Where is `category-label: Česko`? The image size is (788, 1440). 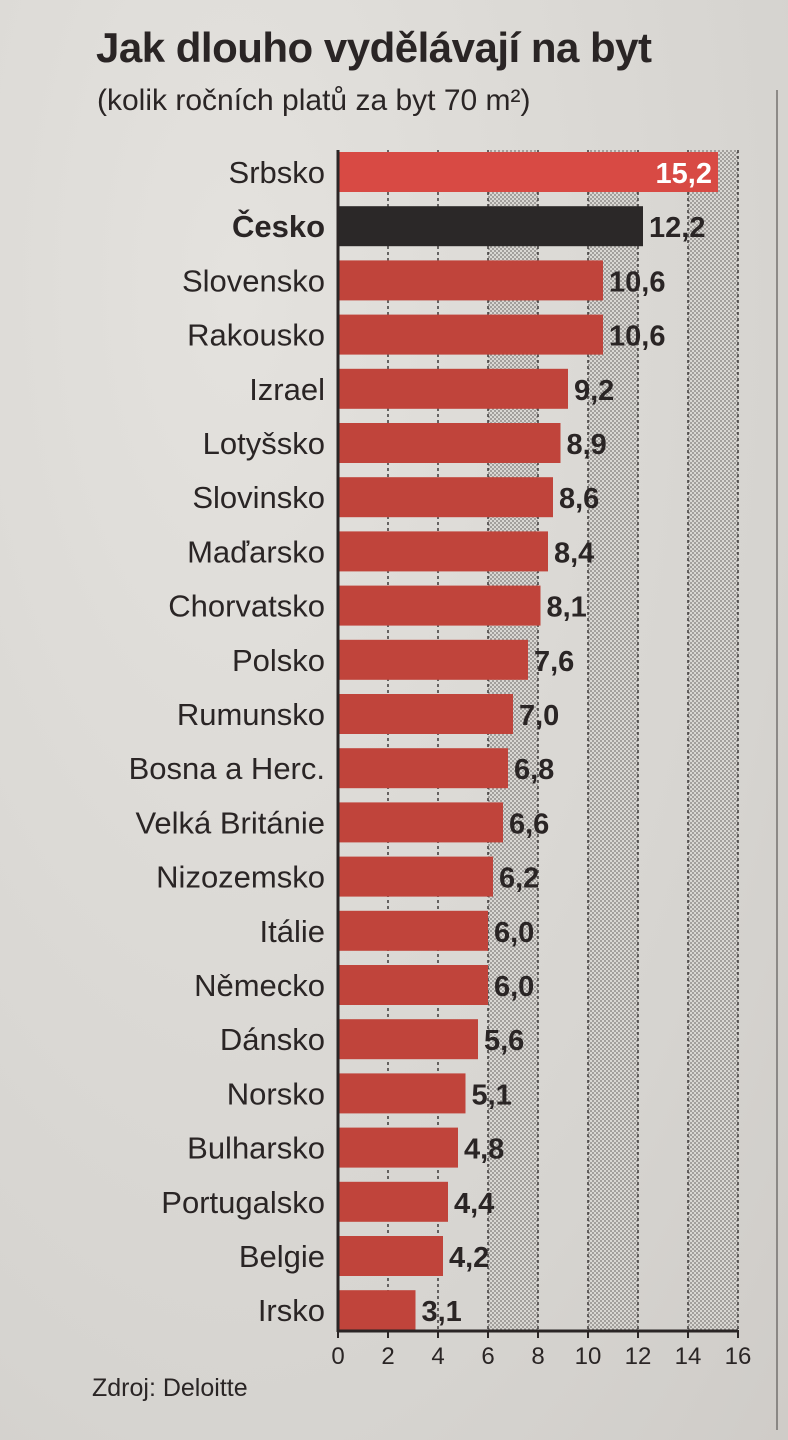 category-label: Česko is located at coordinates (278, 226).